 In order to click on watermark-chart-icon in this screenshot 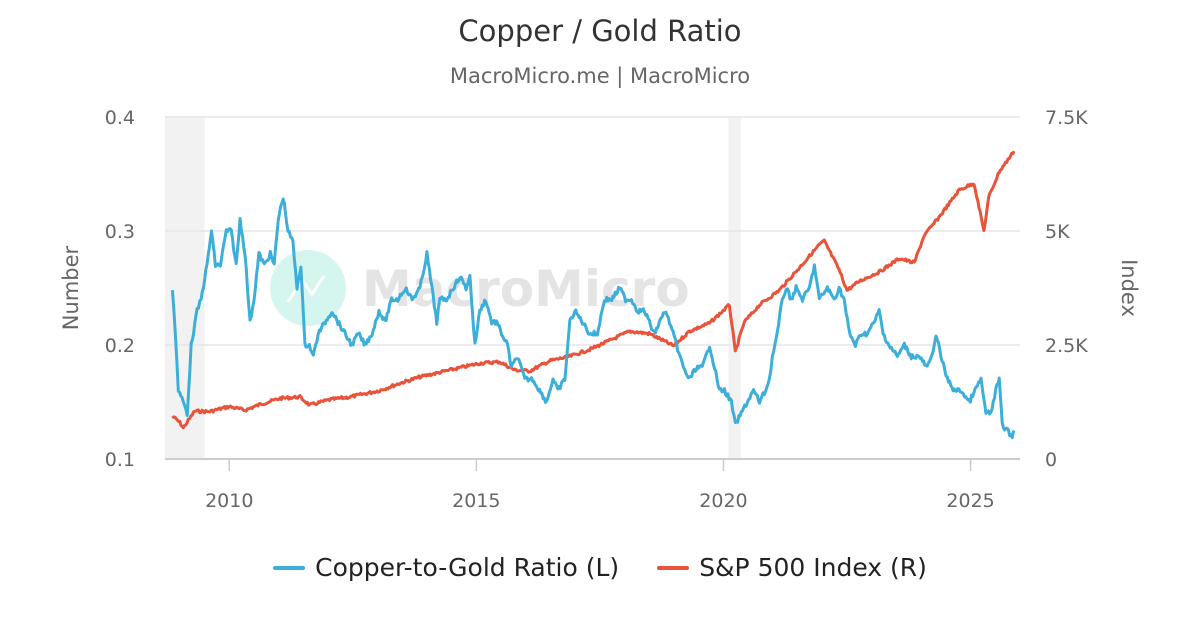, I will do `click(306, 289)`.